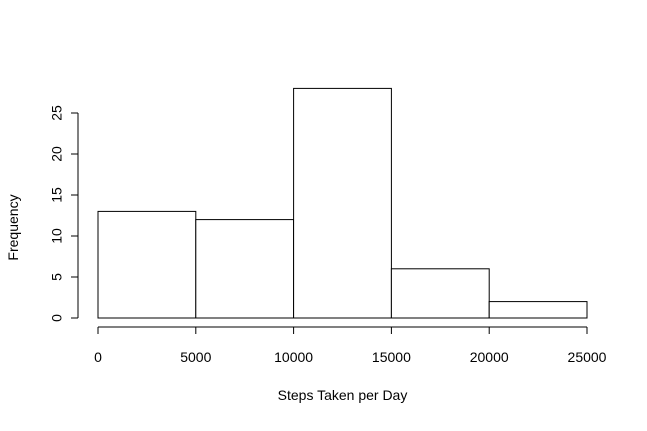 The height and width of the screenshot is (431, 647). What do you see at coordinates (57, 277) in the screenshot?
I see `y-tick-label: 5` at bounding box center [57, 277].